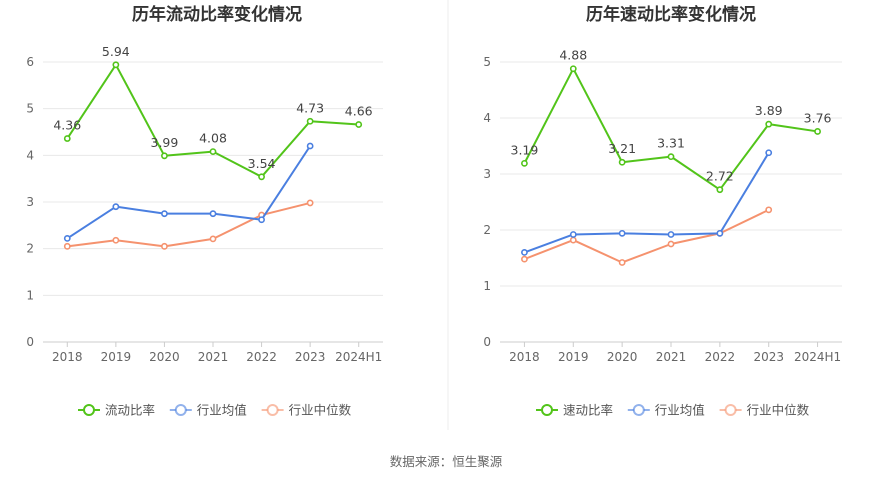  Describe the element at coordinates (262, 163) in the screenshot. I see `data-label: 3.54` at that location.